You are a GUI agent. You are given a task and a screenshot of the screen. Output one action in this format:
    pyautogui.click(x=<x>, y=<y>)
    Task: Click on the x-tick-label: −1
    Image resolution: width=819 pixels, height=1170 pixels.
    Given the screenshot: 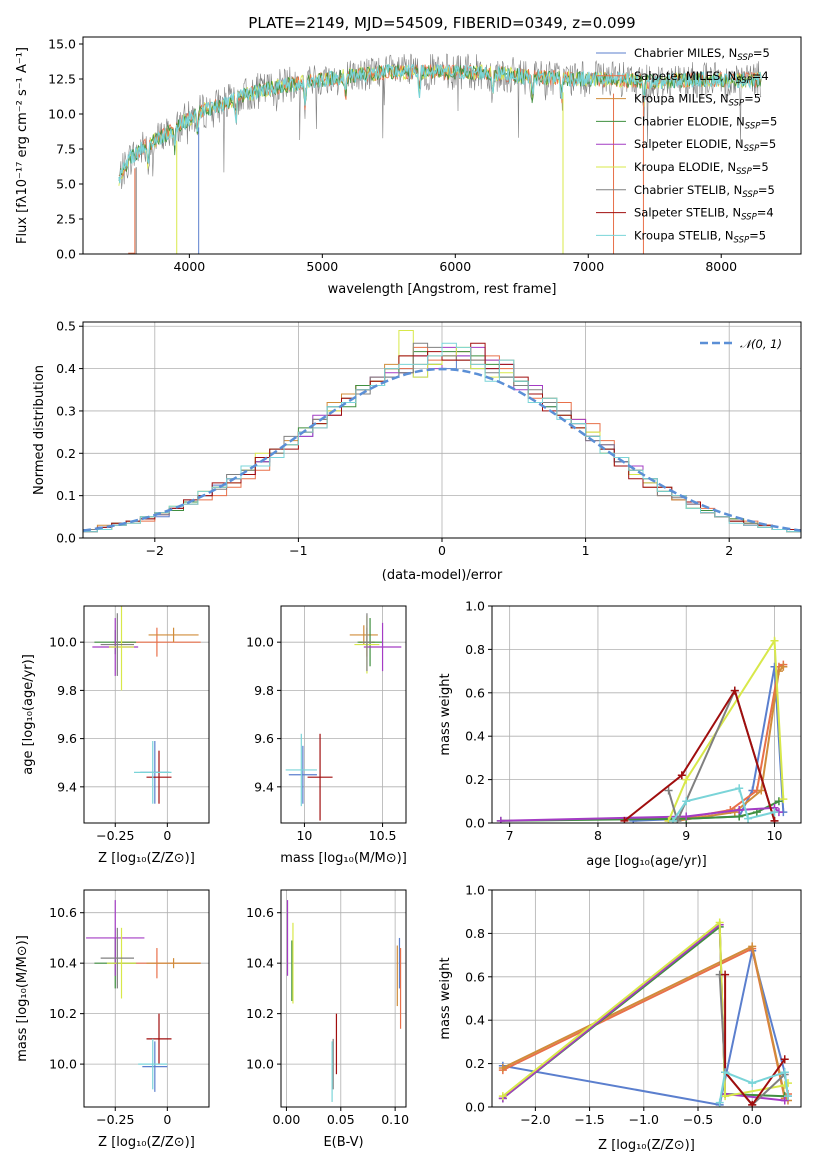 What is the action you would take?
    pyautogui.click(x=298, y=550)
    